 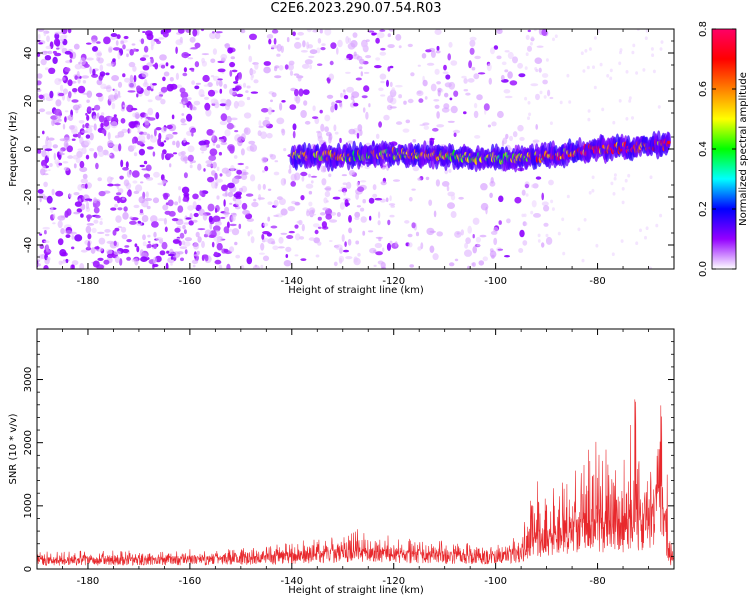 I want to click on colorbar-tick-label: 0.8, so click(x=703, y=29).